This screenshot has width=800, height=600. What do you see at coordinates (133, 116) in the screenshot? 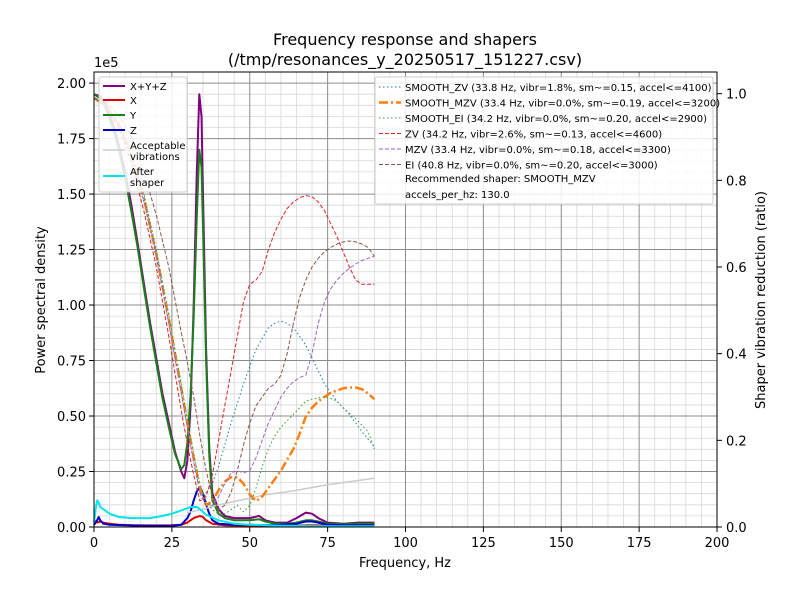
I see `legend-psd-label: Y` at bounding box center [133, 116].